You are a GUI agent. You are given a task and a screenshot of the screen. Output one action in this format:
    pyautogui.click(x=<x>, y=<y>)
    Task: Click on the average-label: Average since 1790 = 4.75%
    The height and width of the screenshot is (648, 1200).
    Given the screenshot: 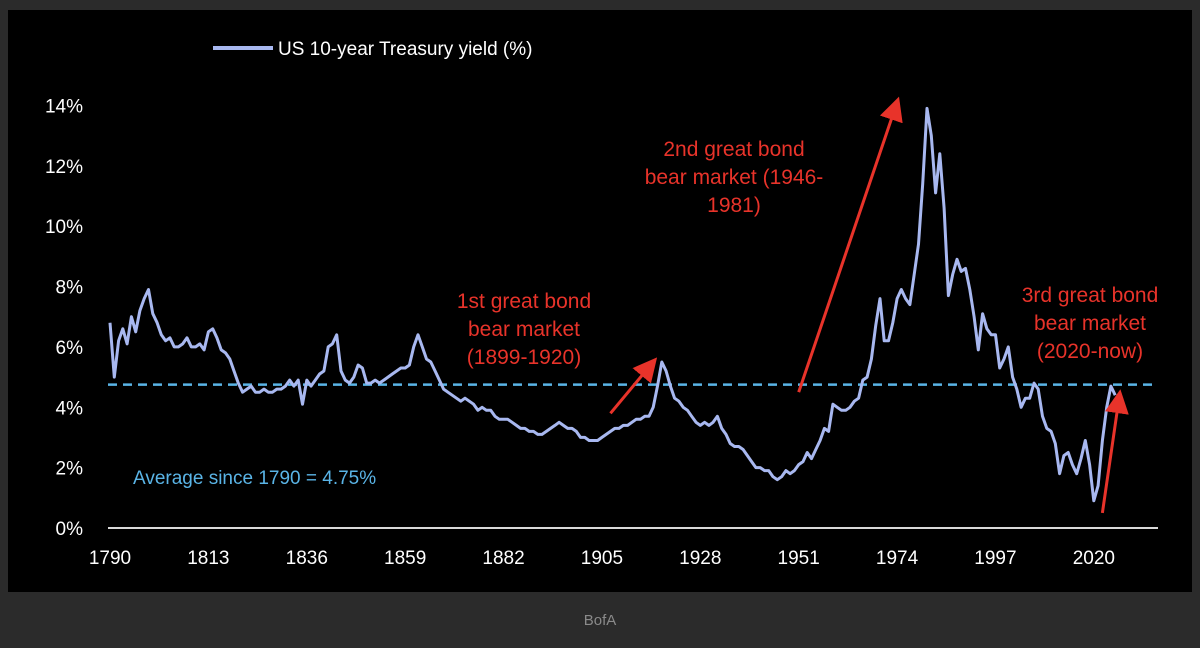 What is the action you would take?
    pyautogui.click(x=254, y=478)
    